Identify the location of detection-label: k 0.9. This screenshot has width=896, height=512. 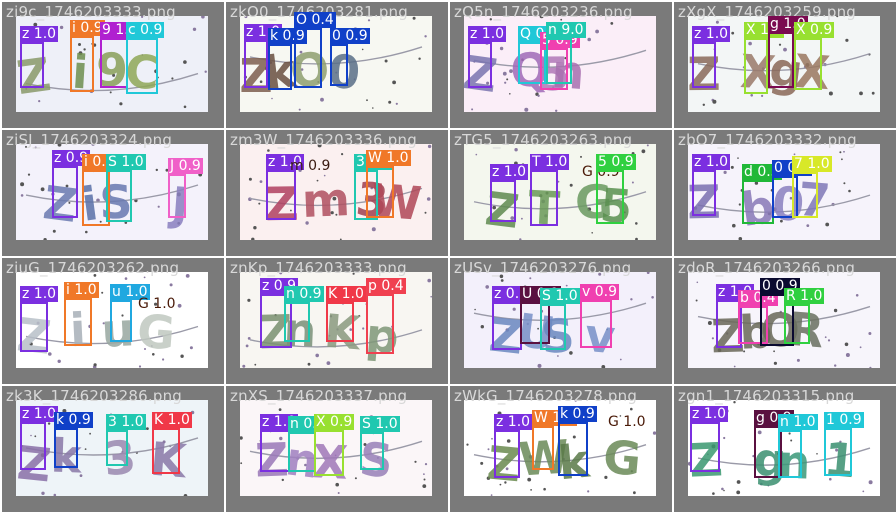
(73, 420).